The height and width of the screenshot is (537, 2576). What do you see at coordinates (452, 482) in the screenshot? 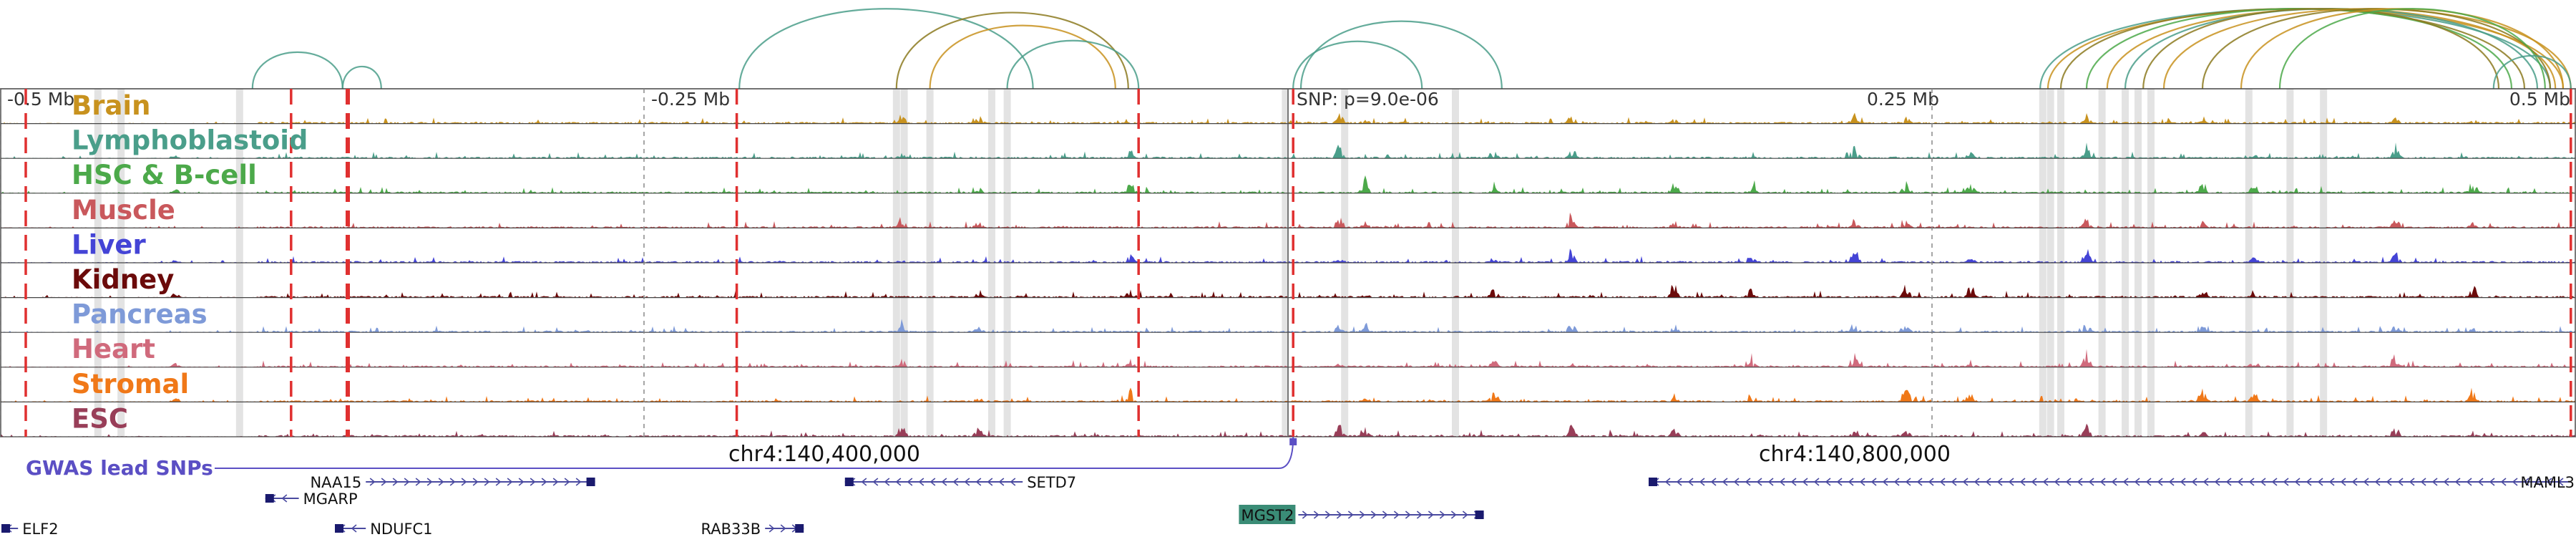
I see `gene-naa15: NAA15` at bounding box center [452, 482].